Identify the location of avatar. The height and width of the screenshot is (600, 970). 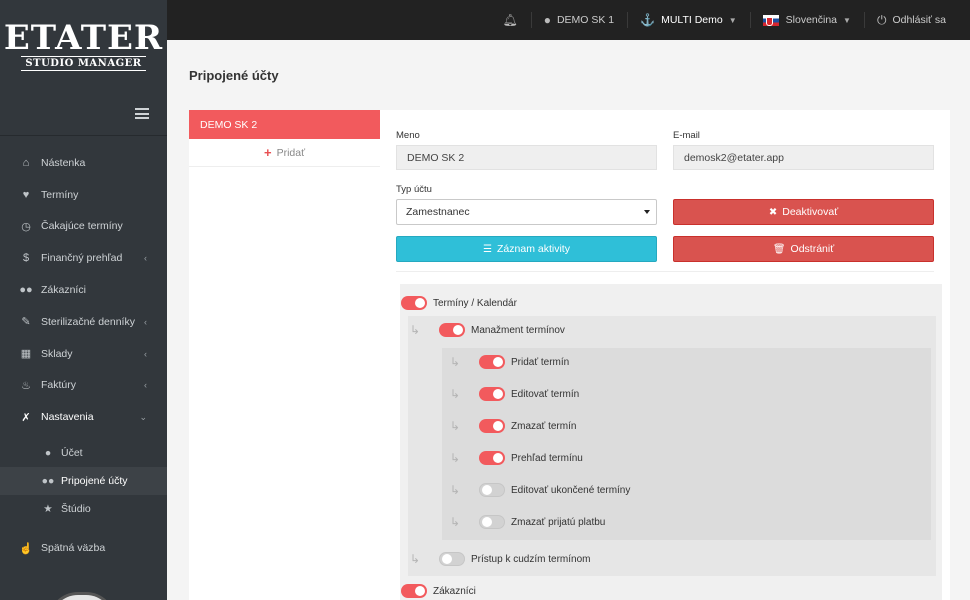
(82, 596).